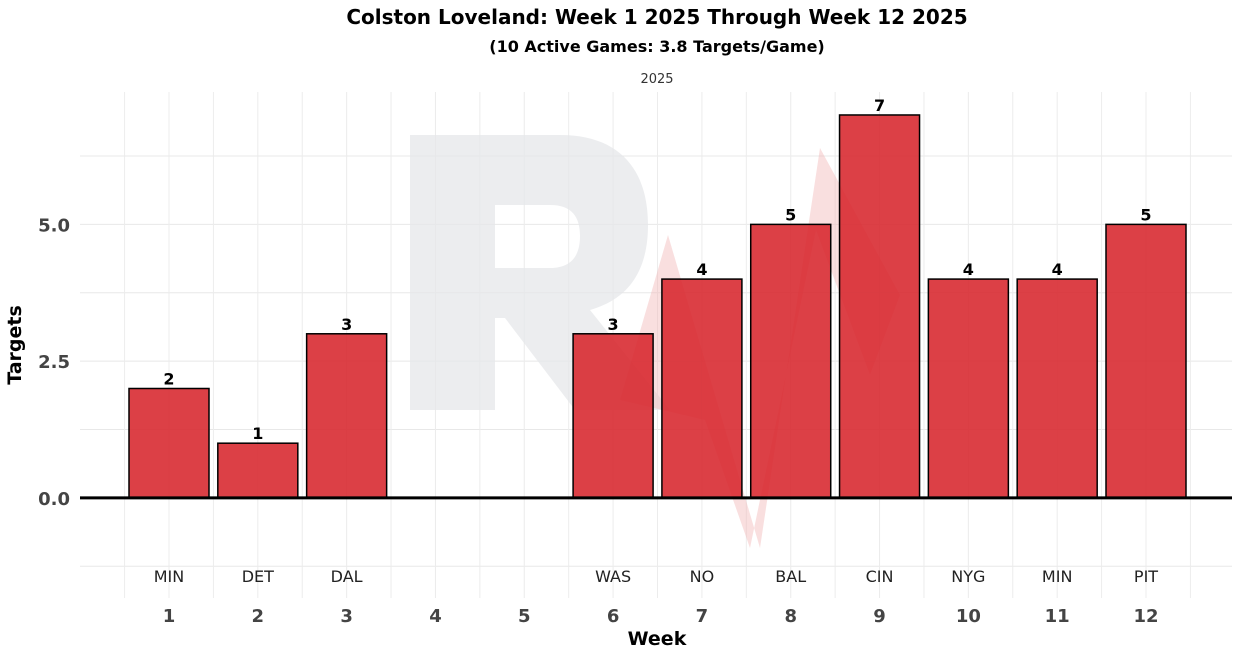  Describe the element at coordinates (790, 616) in the screenshot. I see `x-tick-label: 8` at that location.